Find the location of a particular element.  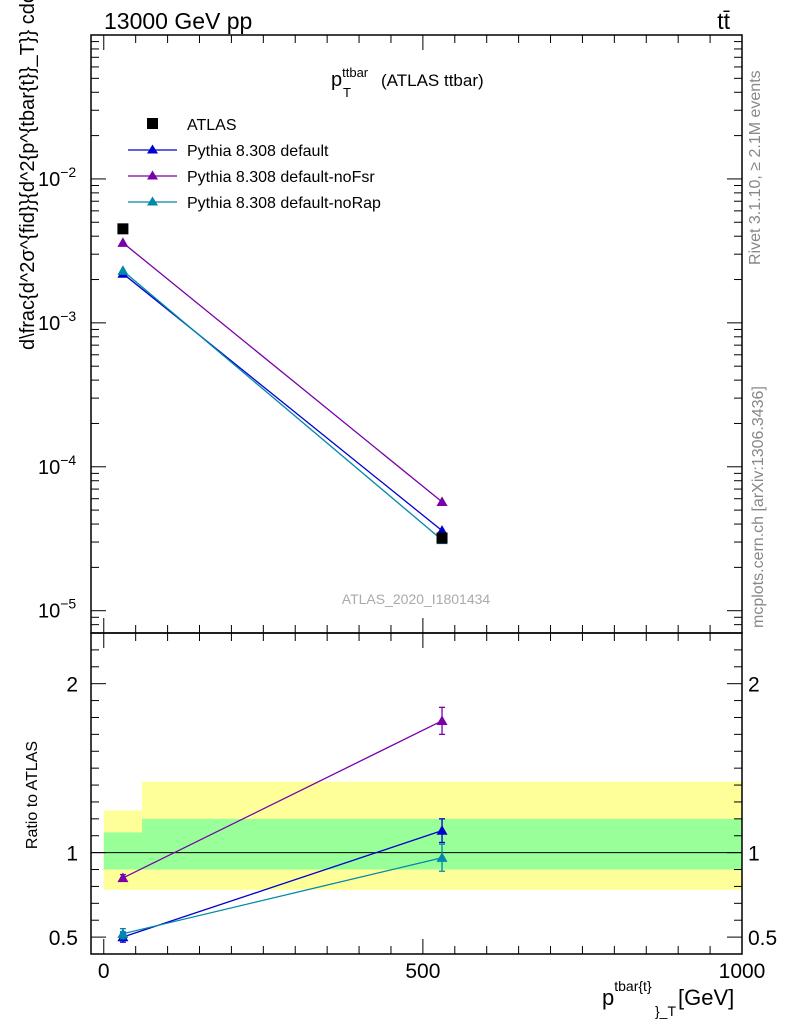

main-y-tick-label: 10⁻⁵ is located at coordinates (57, 609).